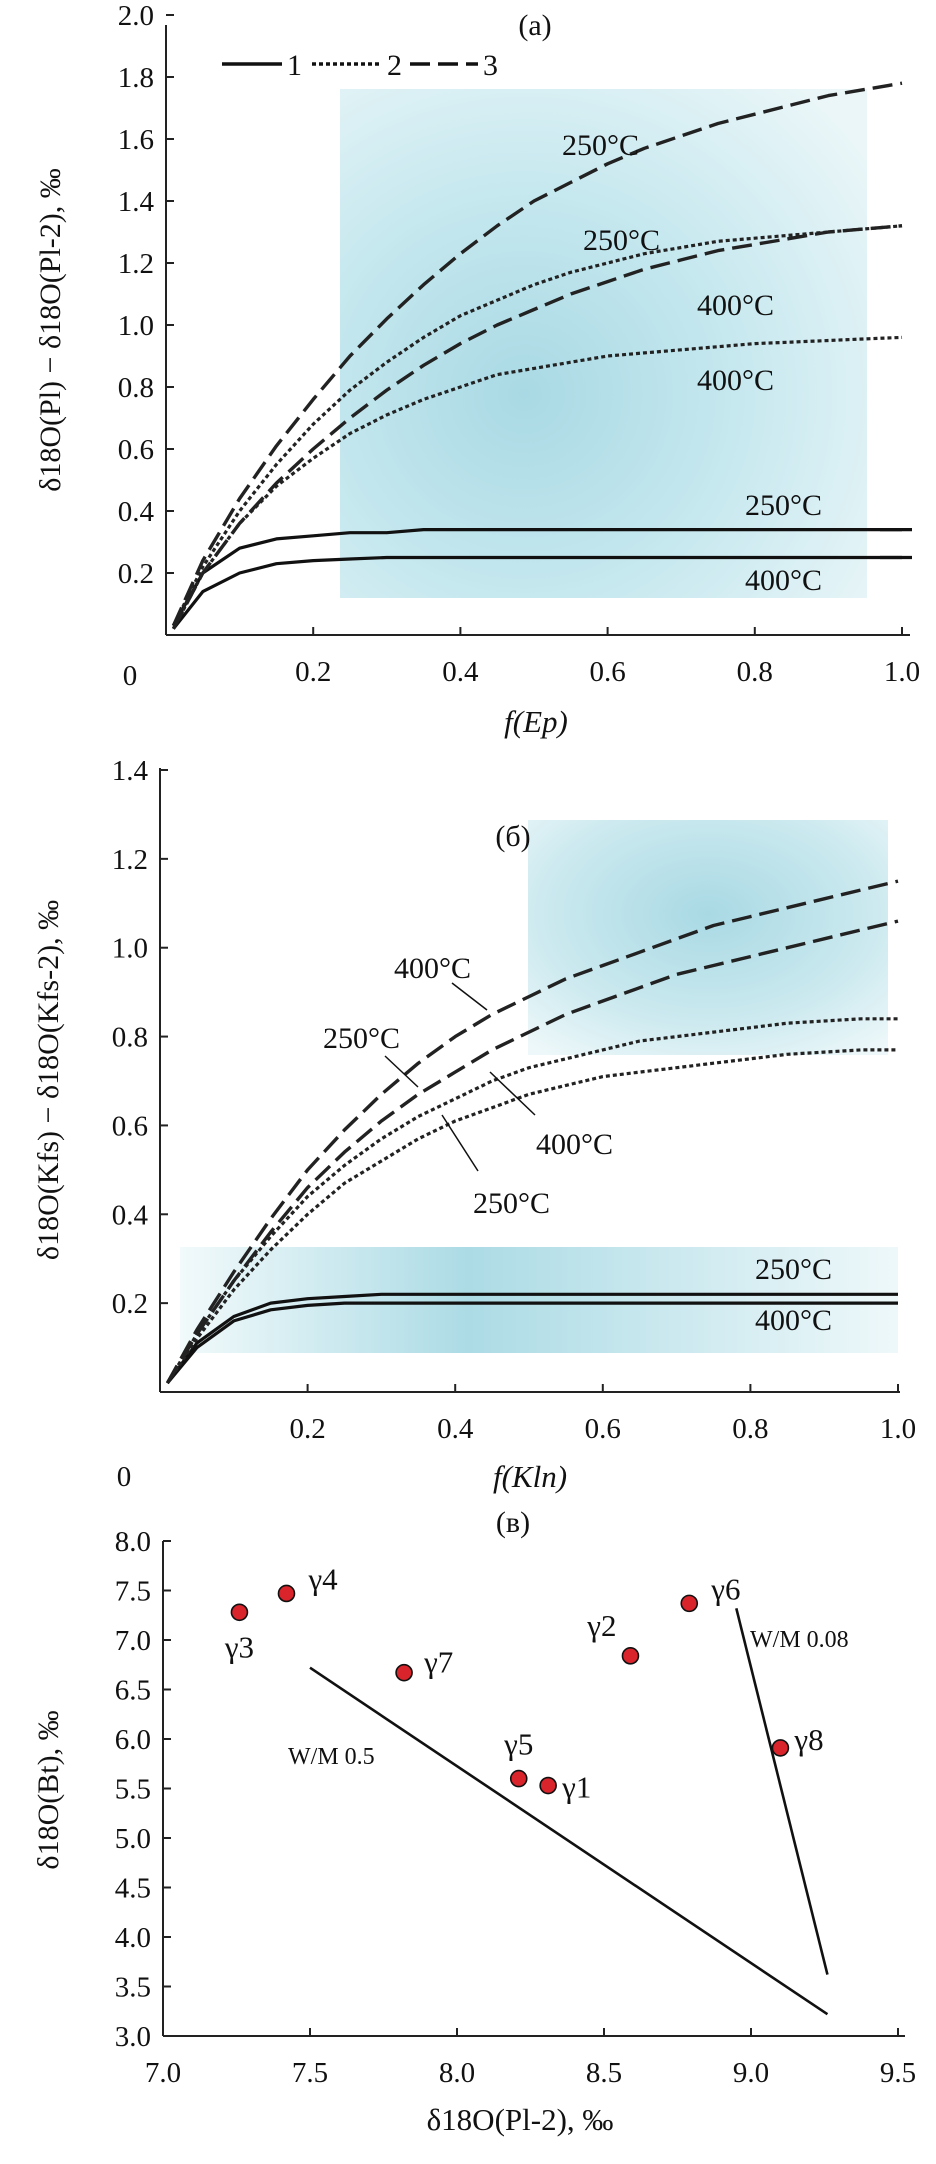 This screenshot has width=936, height=2164. What do you see at coordinates (133, 1790) in the screenshot?
I see `y-tick-label: 5.5` at bounding box center [133, 1790].